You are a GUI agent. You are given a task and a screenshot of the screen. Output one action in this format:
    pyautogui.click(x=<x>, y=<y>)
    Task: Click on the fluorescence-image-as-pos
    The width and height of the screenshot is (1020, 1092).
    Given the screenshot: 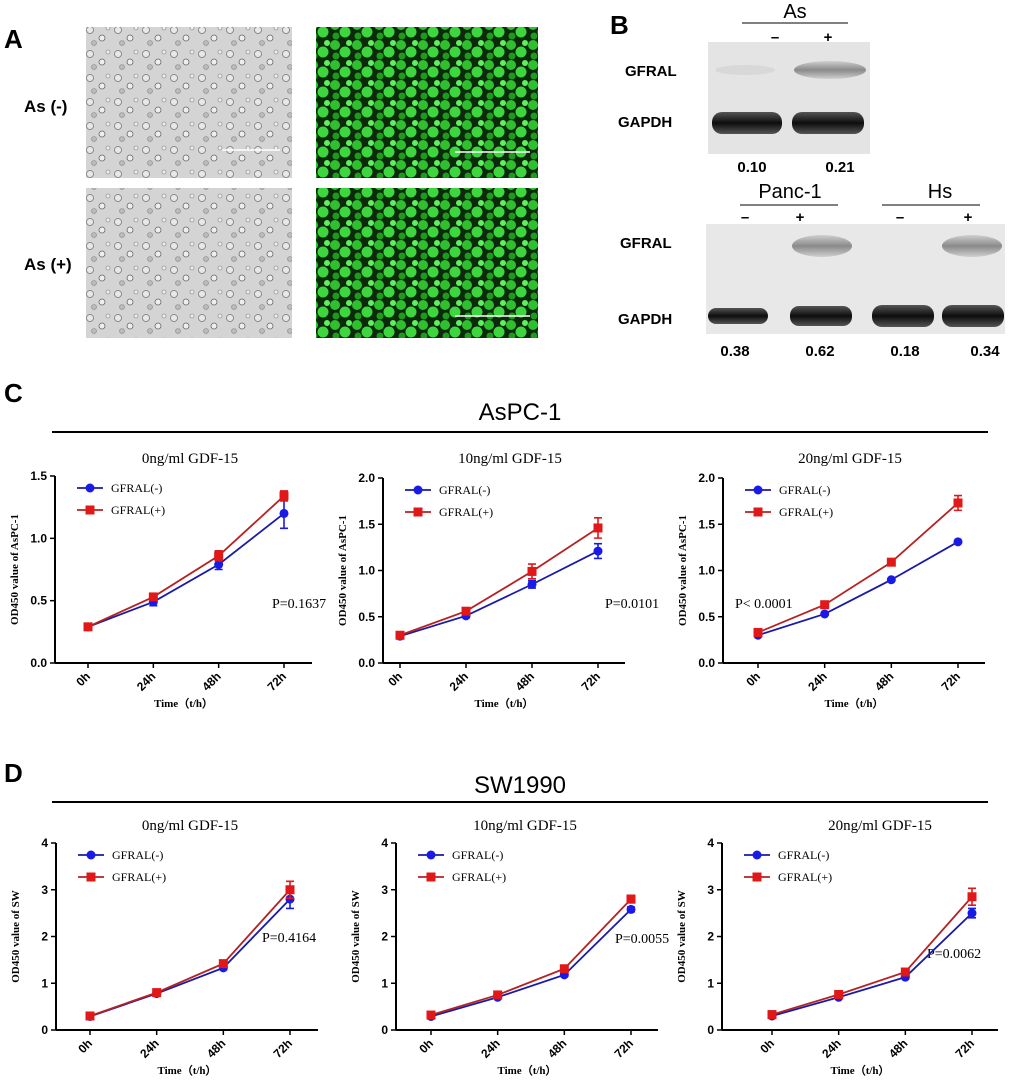 What is the action you would take?
    pyautogui.click(x=427, y=263)
    